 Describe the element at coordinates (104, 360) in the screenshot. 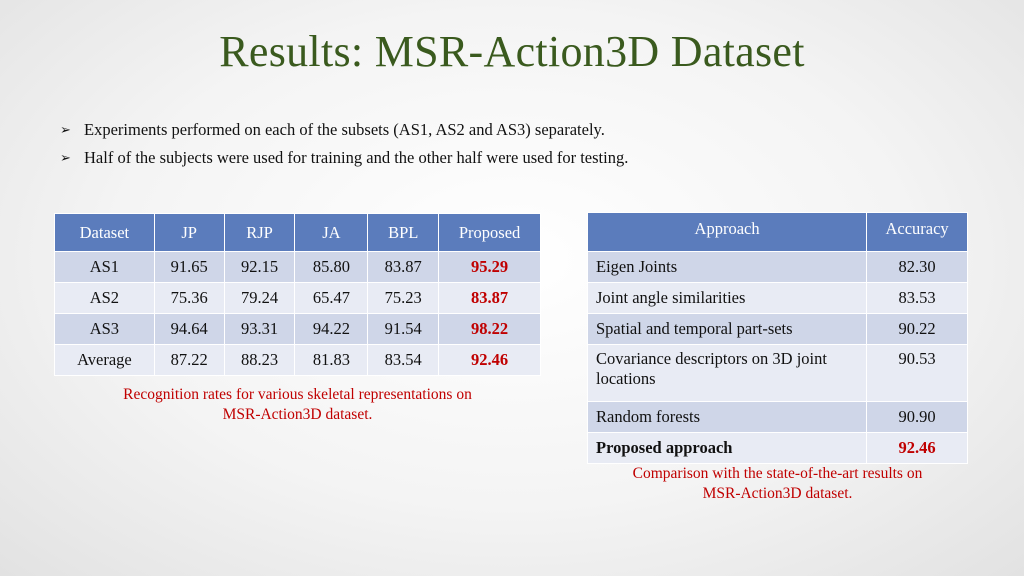

I see `table-cell: Average` at that location.